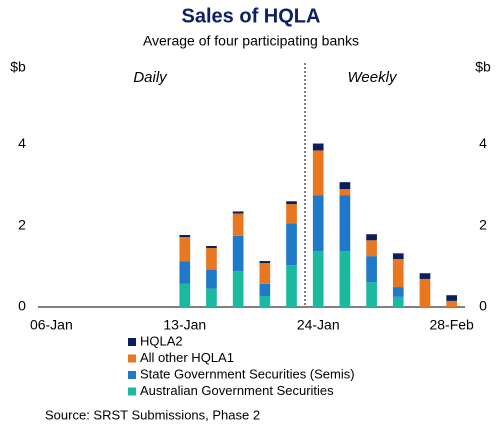  What do you see at coordinates (51, 325) in the screenshot?
I see `x-tick-label: 06-Jan` at bounding box center [51, 325].